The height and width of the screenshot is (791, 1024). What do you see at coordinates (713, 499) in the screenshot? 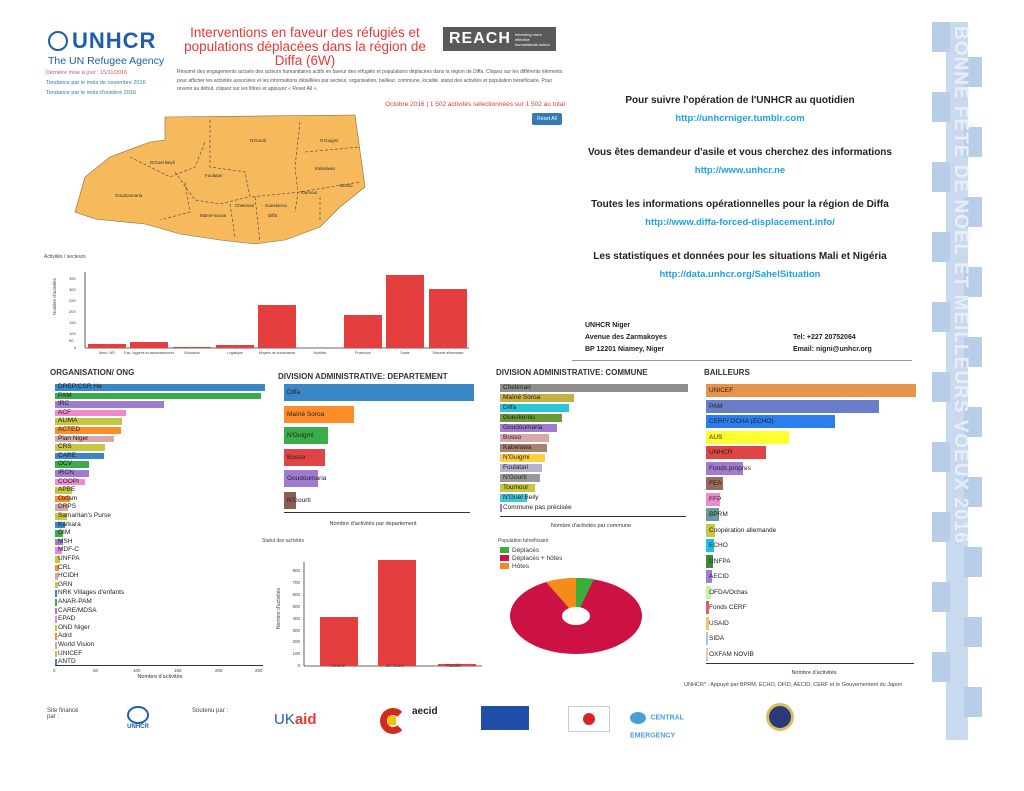
I see `bar-row: FFP` at bounding box center [713, 499].